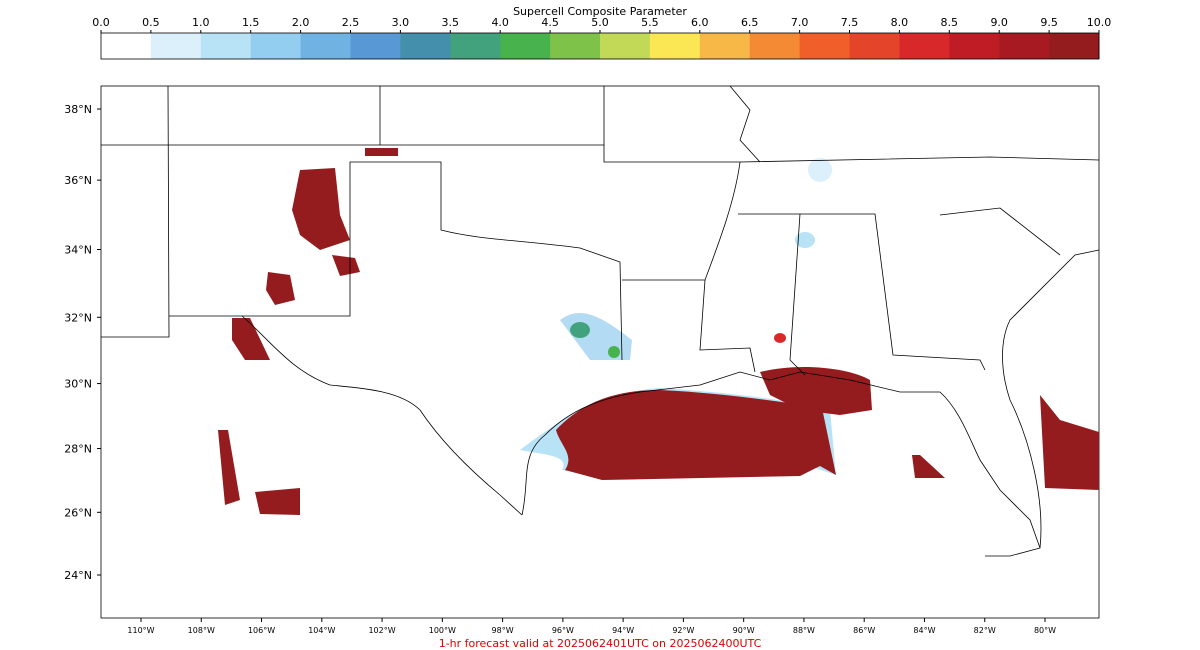 Image resolution: width=1200 pixels, height=650 pixels. I want to click on colorbar-tick-label: 6.0, so click(700, 22).